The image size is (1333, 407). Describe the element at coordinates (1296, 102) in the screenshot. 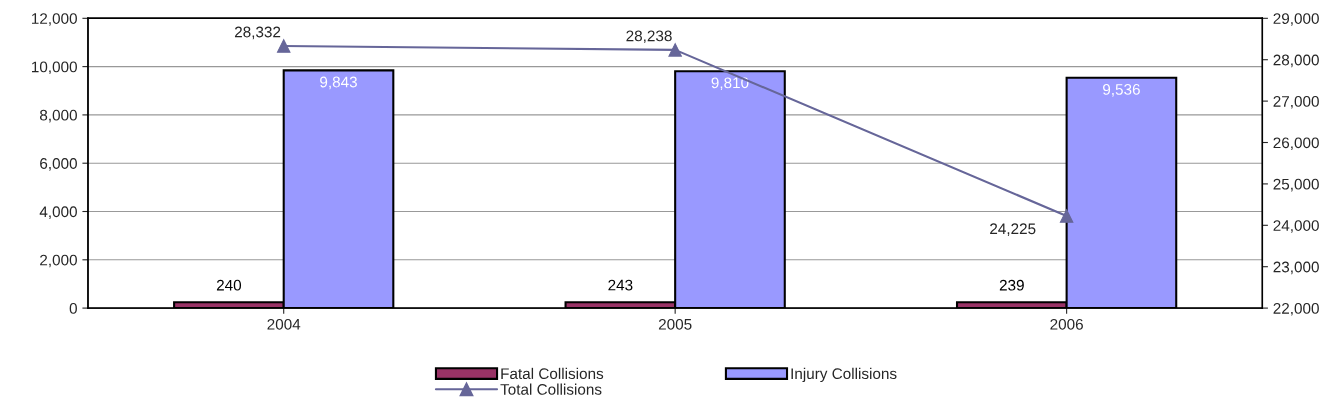

I see `y2-tick-label: 27,000` at that location.